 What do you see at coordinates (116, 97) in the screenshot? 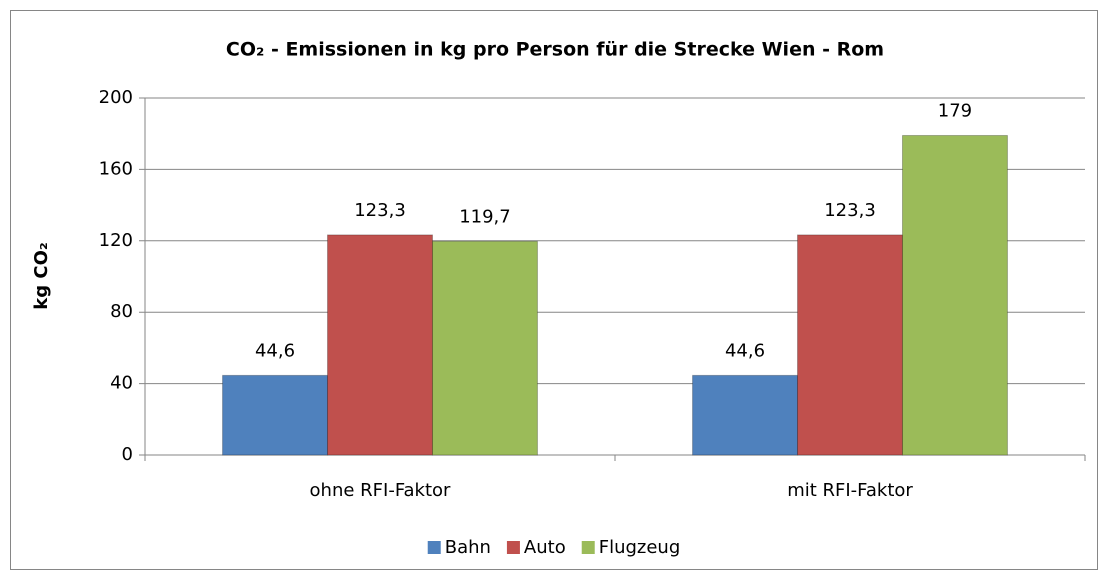
I see `y-tick-label: 200` at bounding box center [116, 97].